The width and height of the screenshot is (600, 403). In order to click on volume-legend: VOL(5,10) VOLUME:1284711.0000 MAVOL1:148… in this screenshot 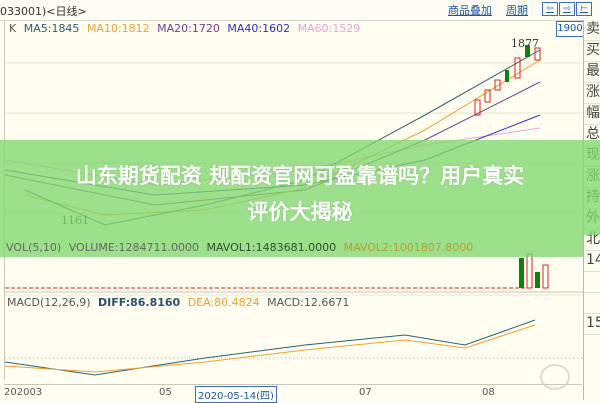, I will do `click(240, 247)`.